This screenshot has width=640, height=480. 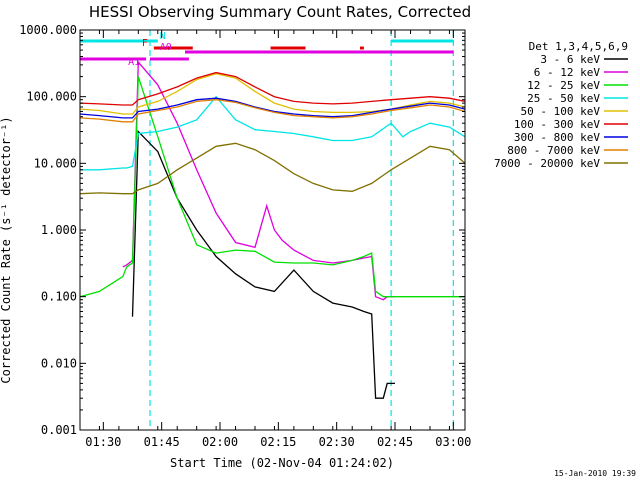 What do you see at coordinates (547, 163) in the screenshot?
I see `legend-label: 7000 - 20000 keV` at bounding box center [547, 163].